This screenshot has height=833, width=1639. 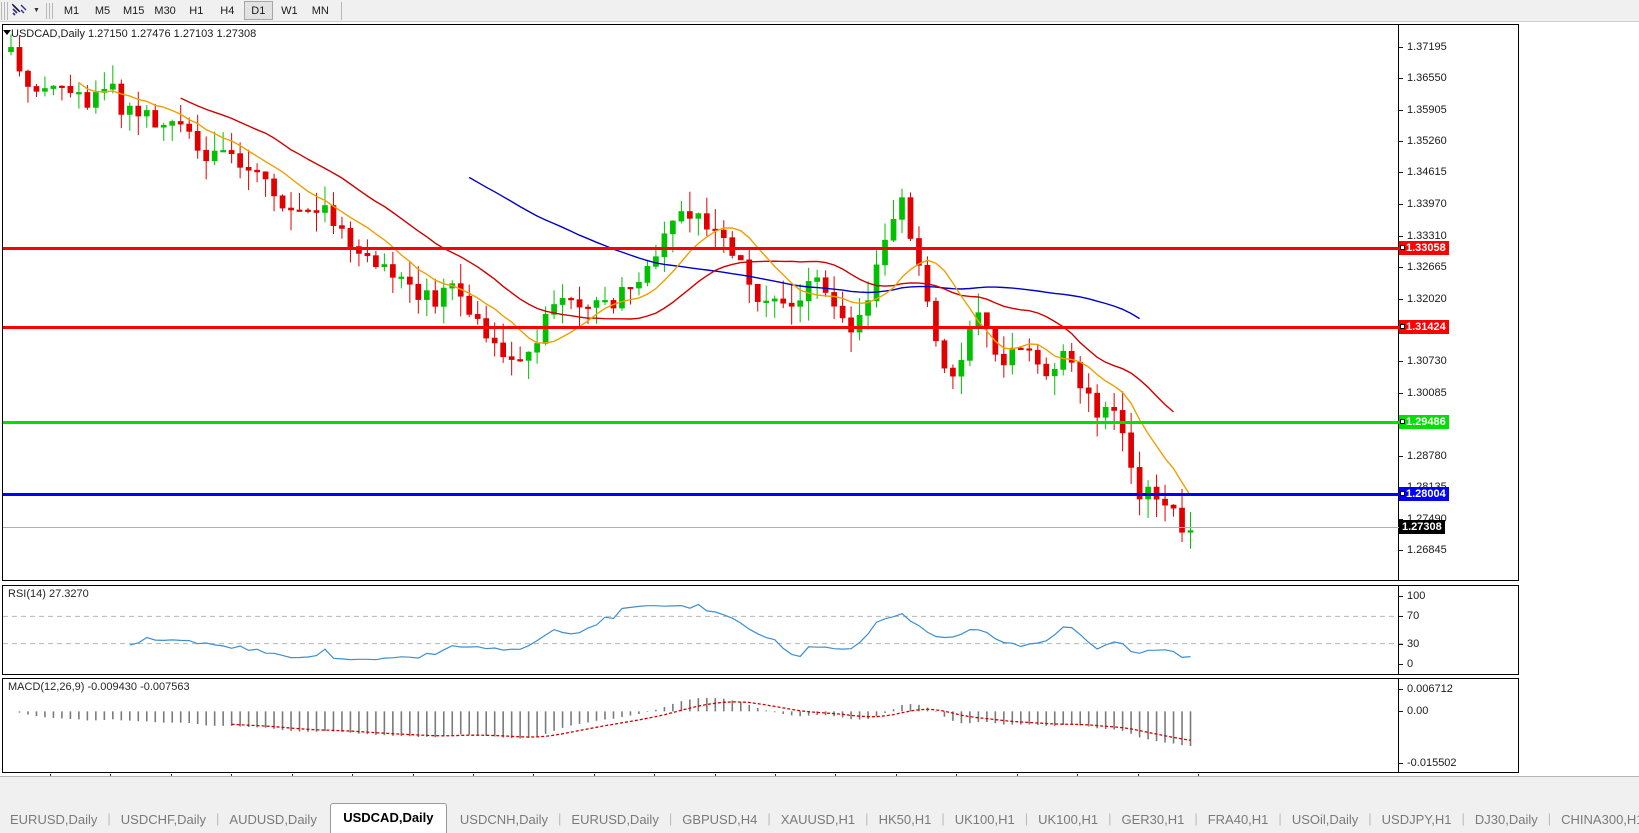 What do you see at coordinates (227, 11) in the screenshot?
I see `timeframe-button-h4: H4` at bounding box center [227, 11].